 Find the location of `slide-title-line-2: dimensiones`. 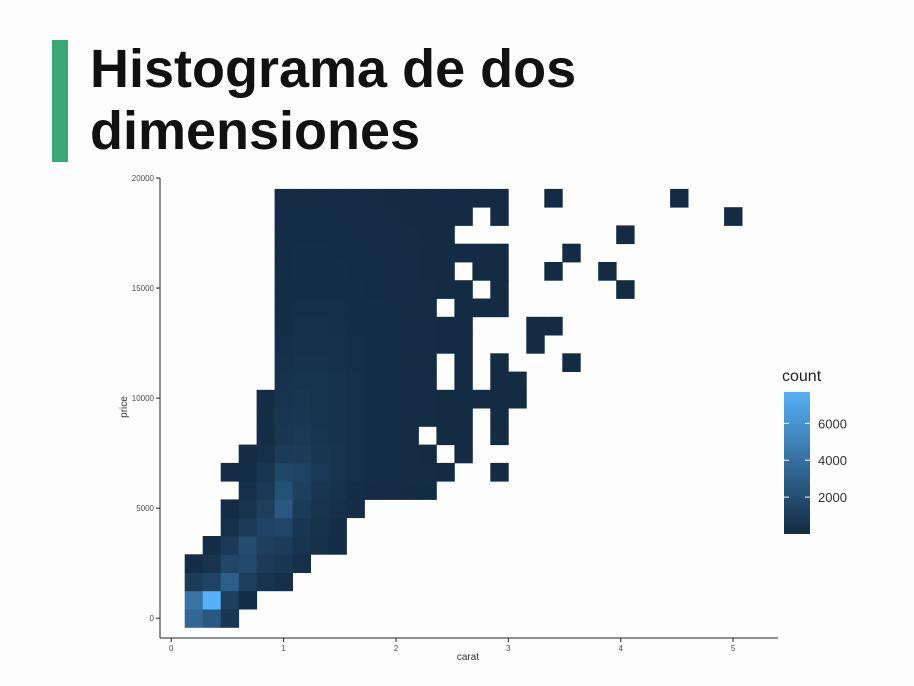

slide-title-line-2: dimensiones is located at coordinates (255, 131).